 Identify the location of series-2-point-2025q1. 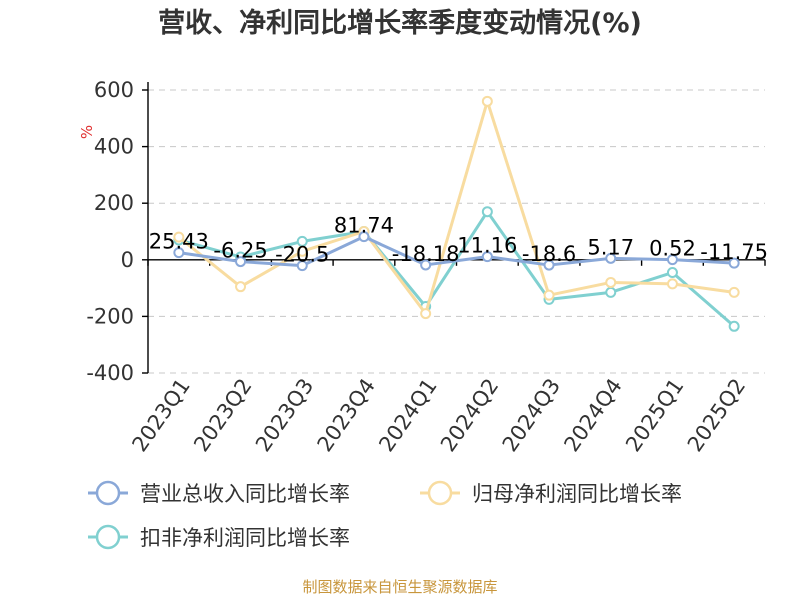
(672, 284).